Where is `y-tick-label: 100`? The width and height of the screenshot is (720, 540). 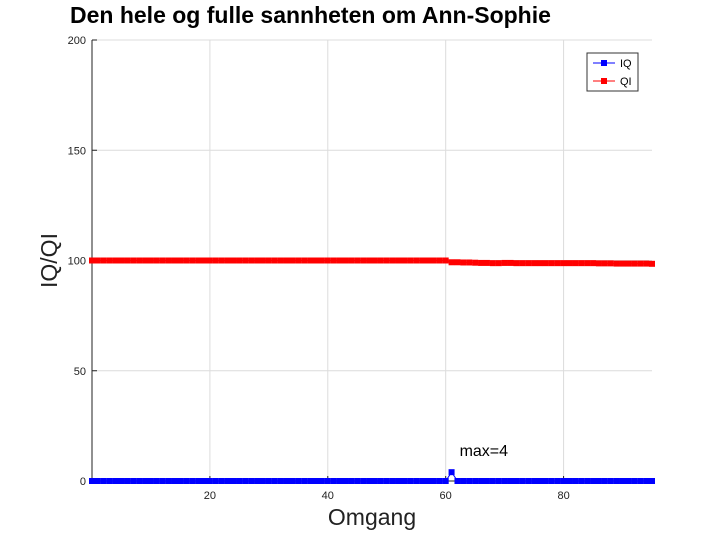 y-tick-label: 100 is located at coordinates (77, 262).